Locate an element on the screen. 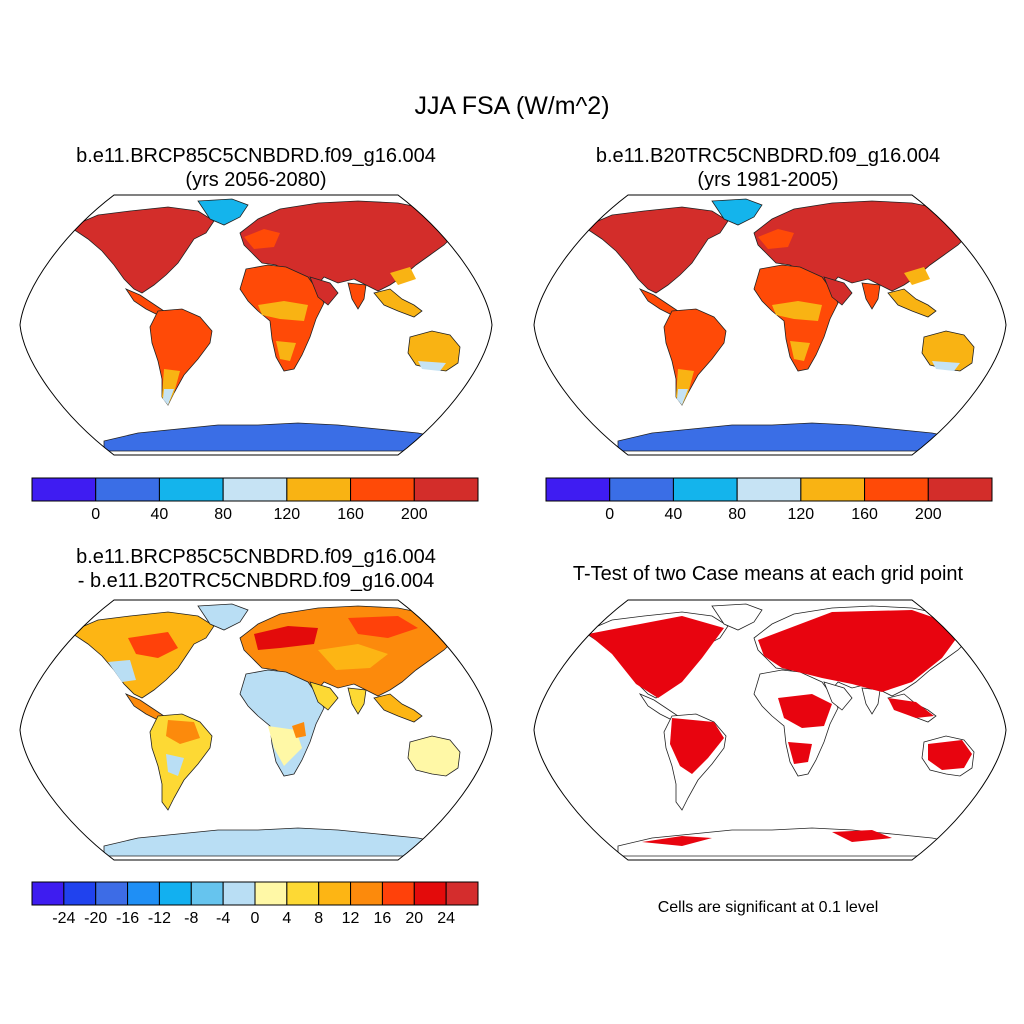 The image size is (1024, 1024). panel3-title-minus-case: - b.e11.B20TRC5CNBDRD.f09_g16.004 is located at coordinates (256, 581).